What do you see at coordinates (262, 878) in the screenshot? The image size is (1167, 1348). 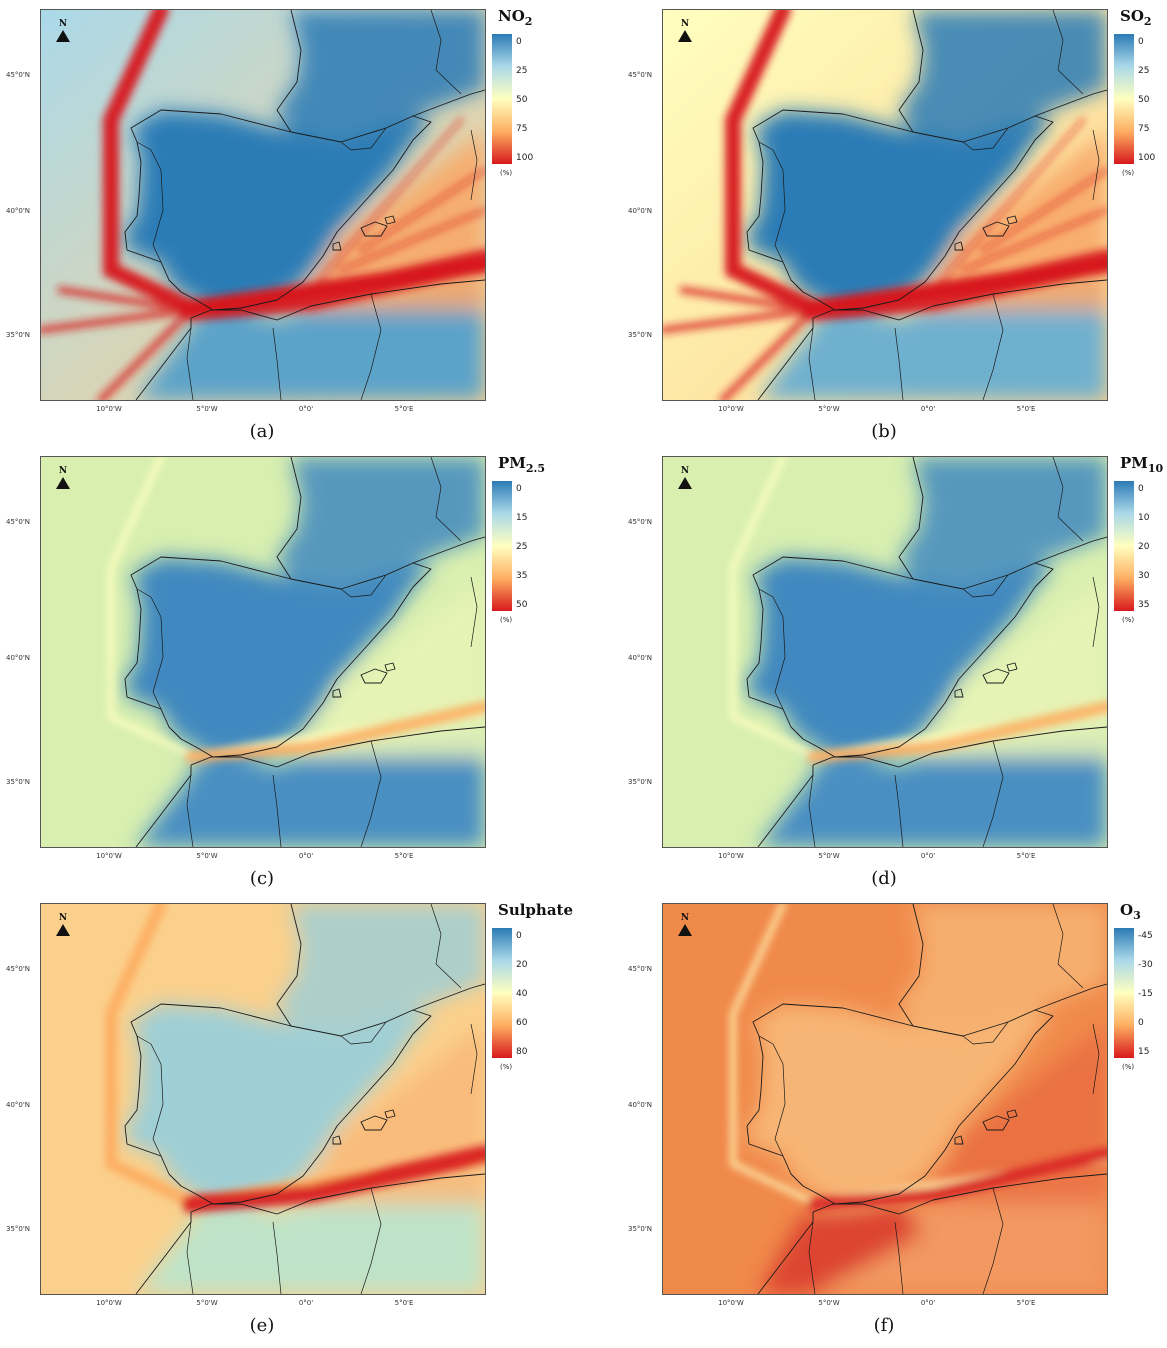 I see `panel-caption: (c)` at bounding box center [262, 878].